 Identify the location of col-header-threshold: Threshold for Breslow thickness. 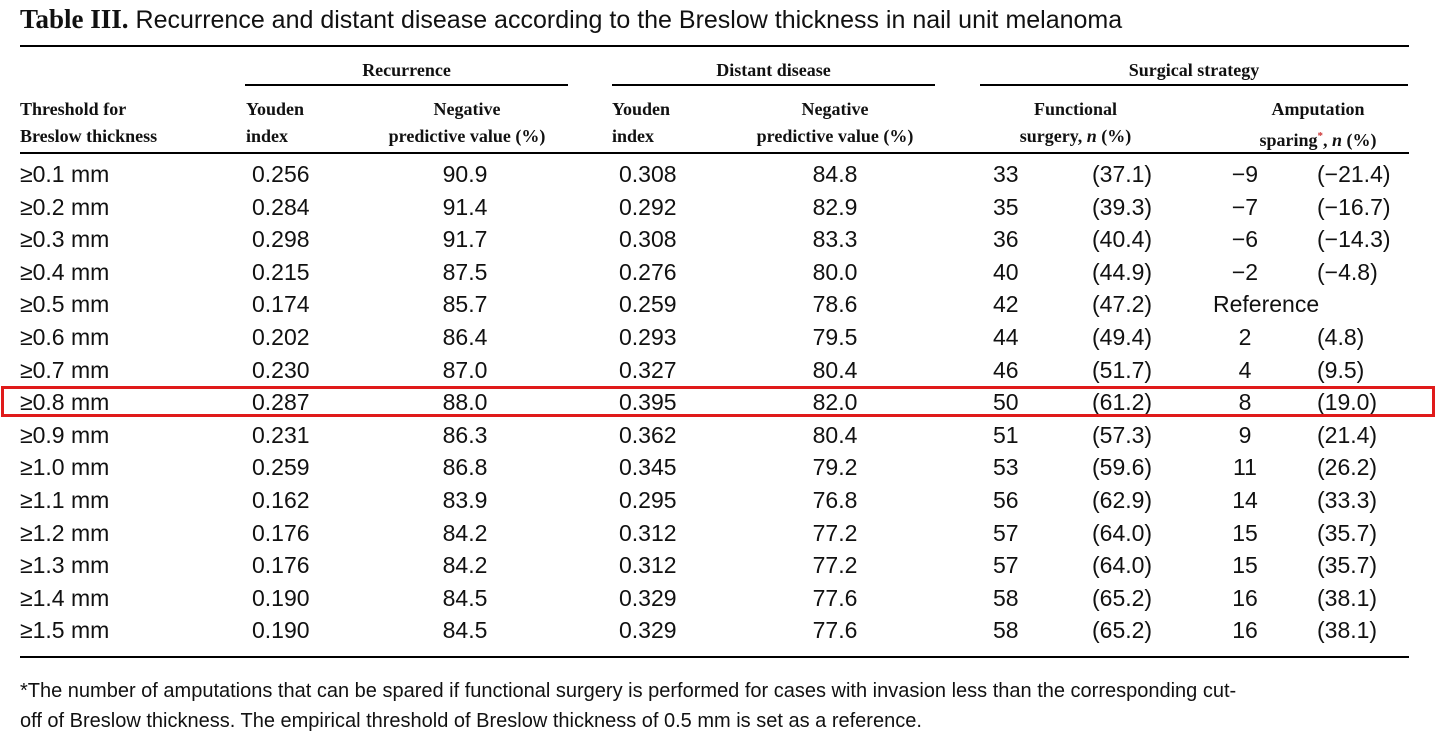
(89, 122).